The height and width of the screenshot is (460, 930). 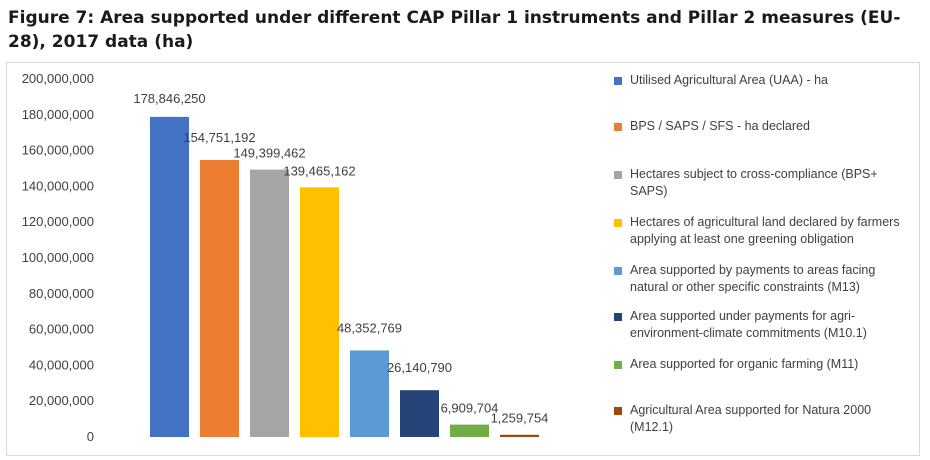 What do you see at coordinates (61, 364) in the screenshot?
I see `y-tick-label: 40,000,000` at bounding box center [61, 364].